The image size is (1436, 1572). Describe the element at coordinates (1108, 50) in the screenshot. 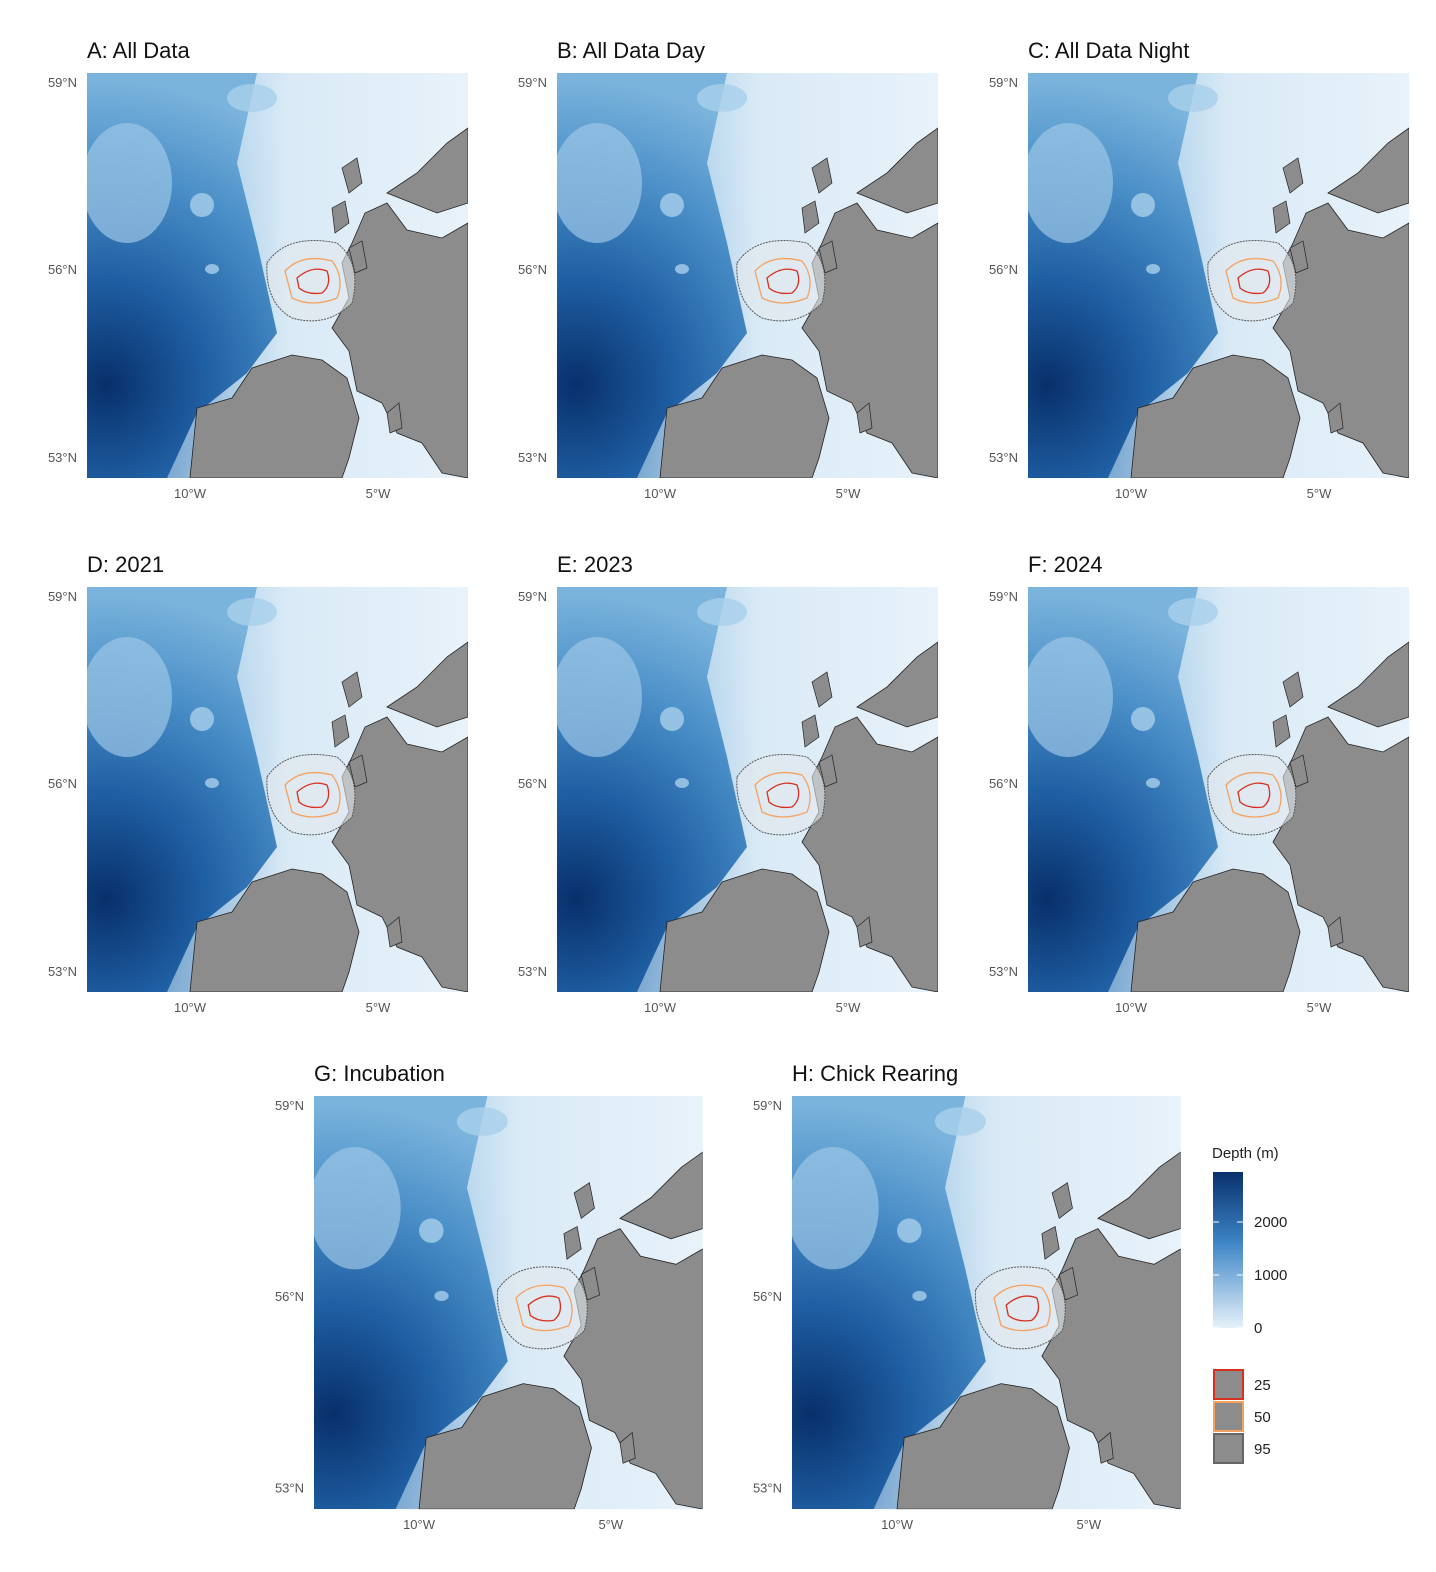

I see `panel-title: C: All Data Night` at that location.